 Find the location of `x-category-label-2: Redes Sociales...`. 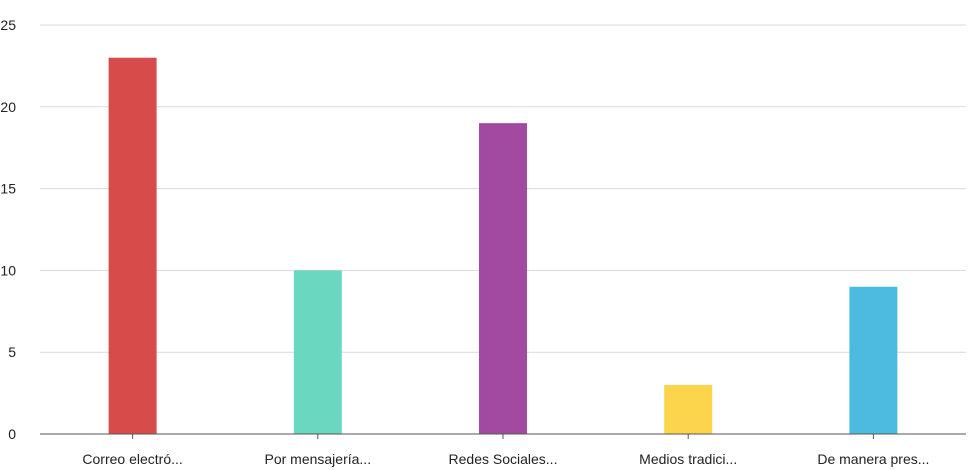

x-category-label-2: Redes Sociales... is located at coordinates (503, 459).